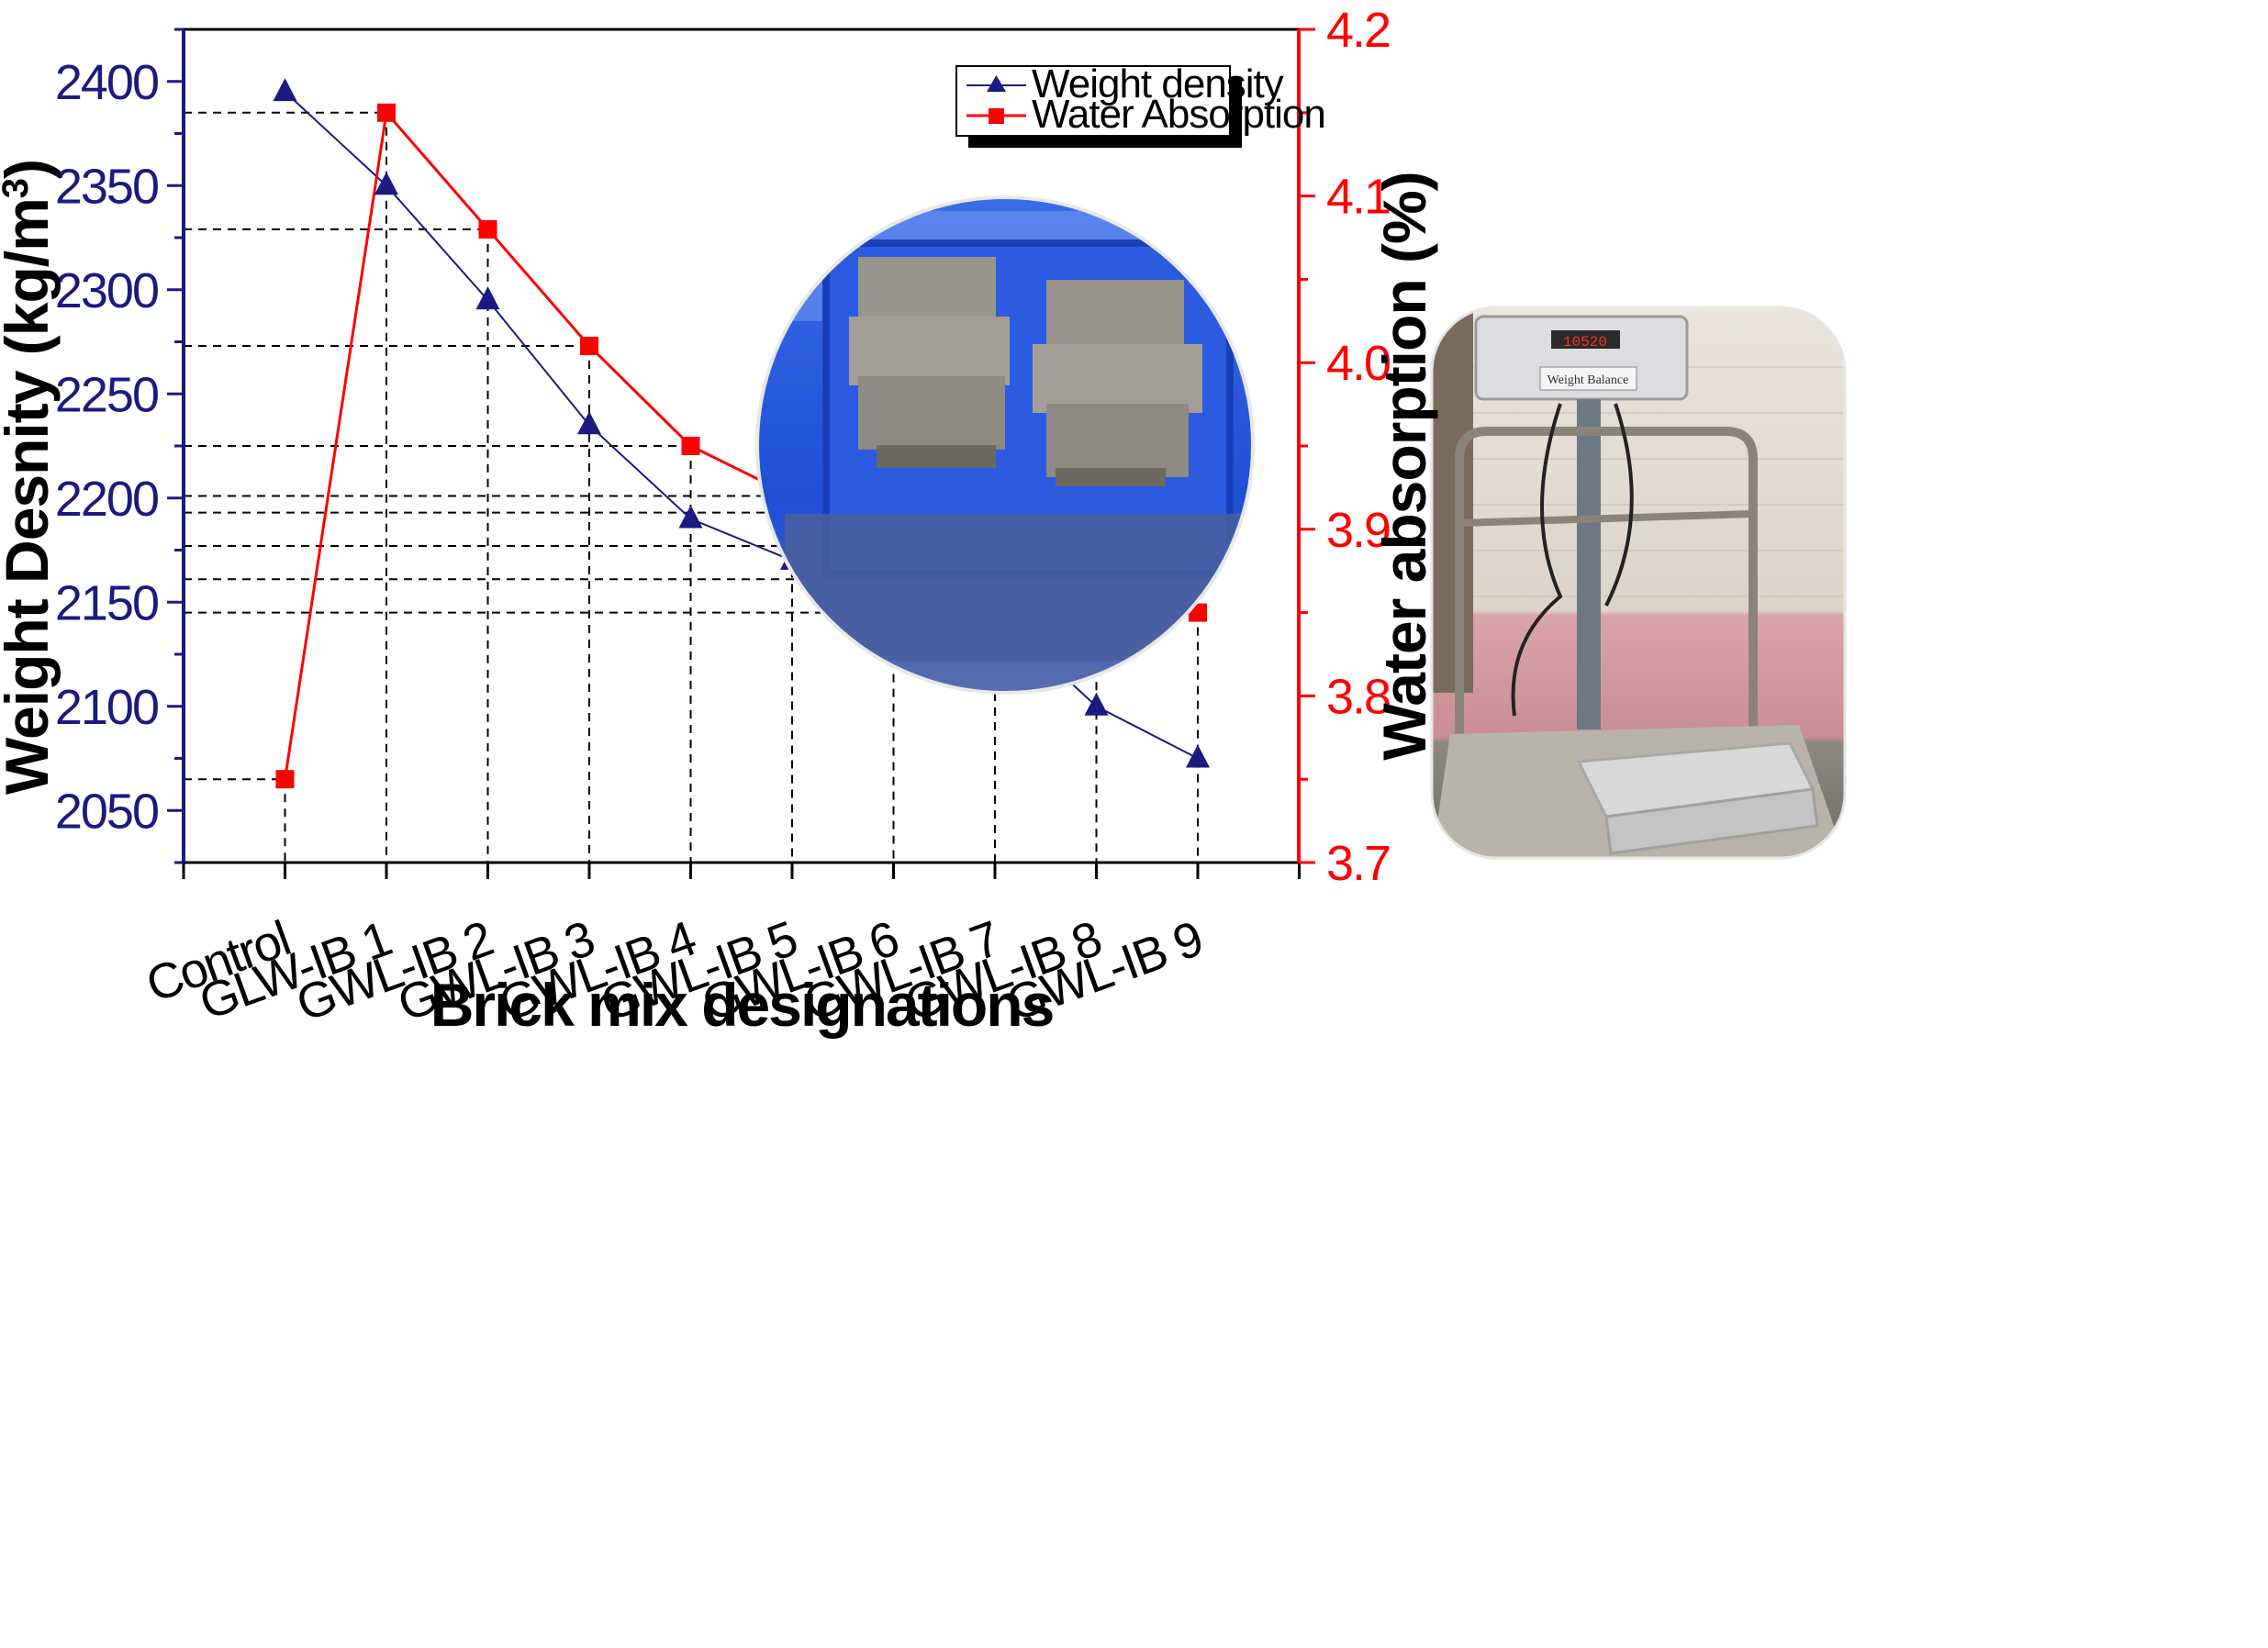 Image resolution: width=2268 pixels, height=1648 pixels. I want to click on scale-display: 10520, so click(1585, 343).